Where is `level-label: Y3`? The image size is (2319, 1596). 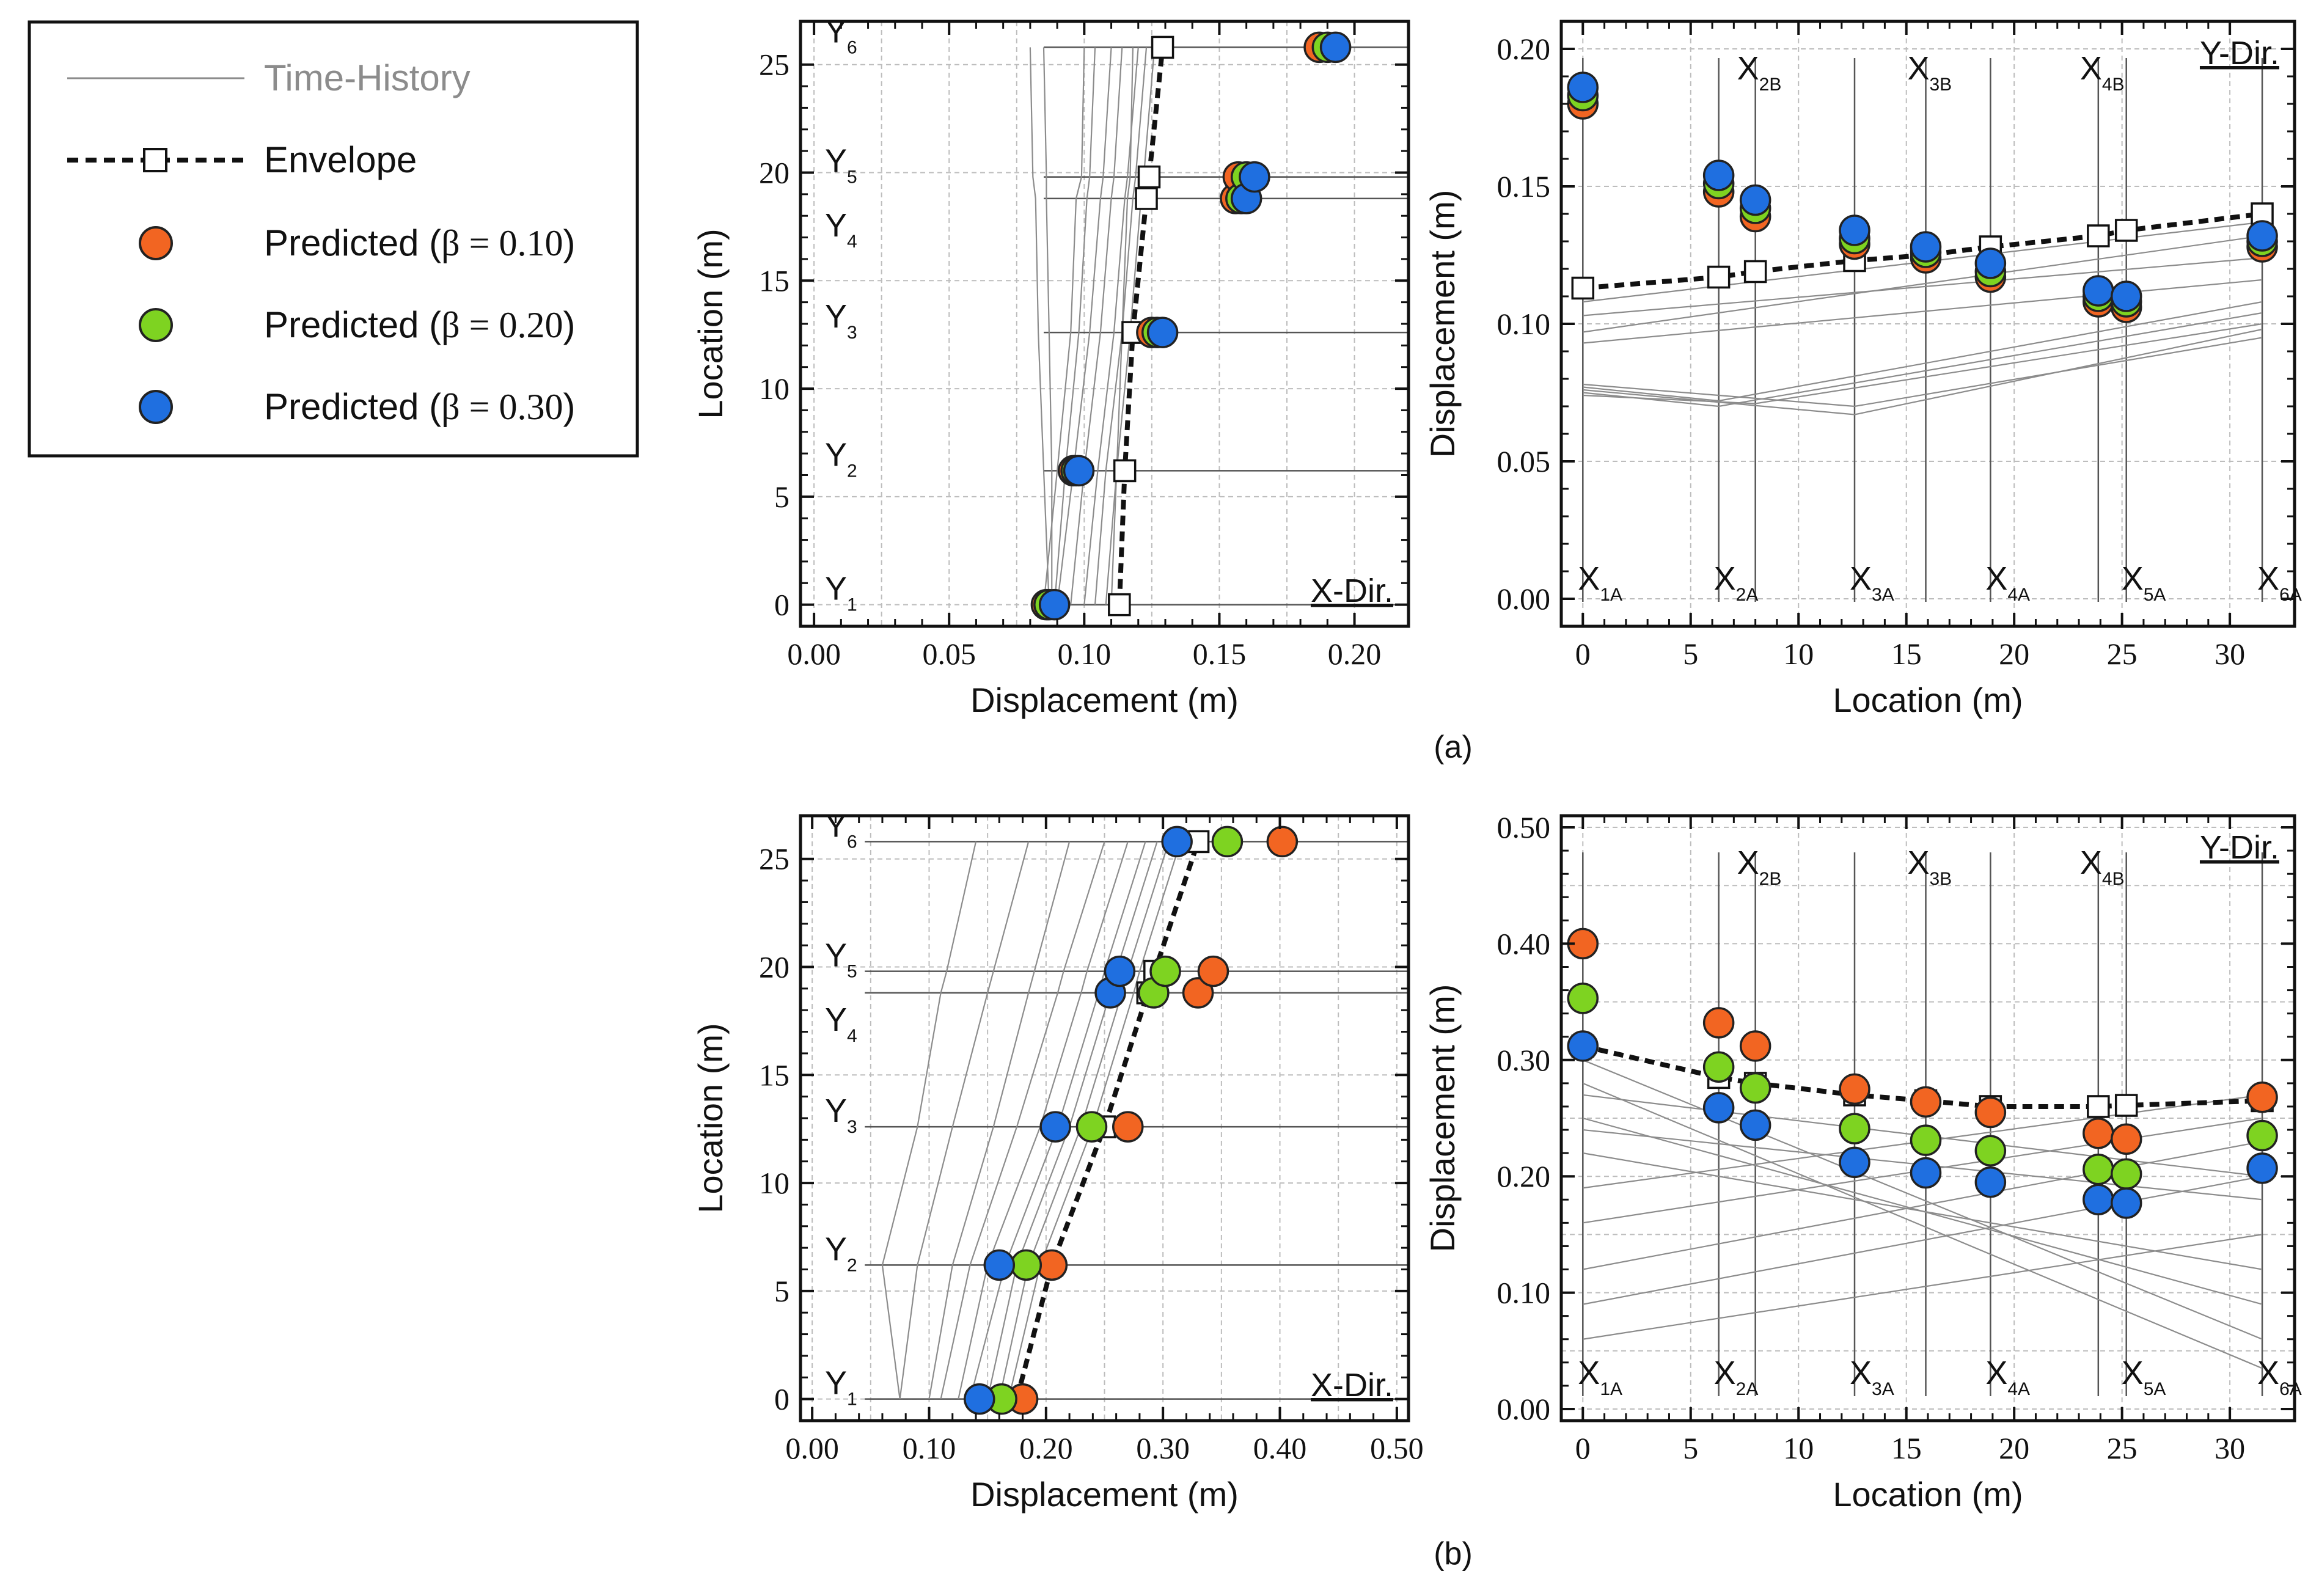
level-label: Y3 is located at coordinates (841, 1115).